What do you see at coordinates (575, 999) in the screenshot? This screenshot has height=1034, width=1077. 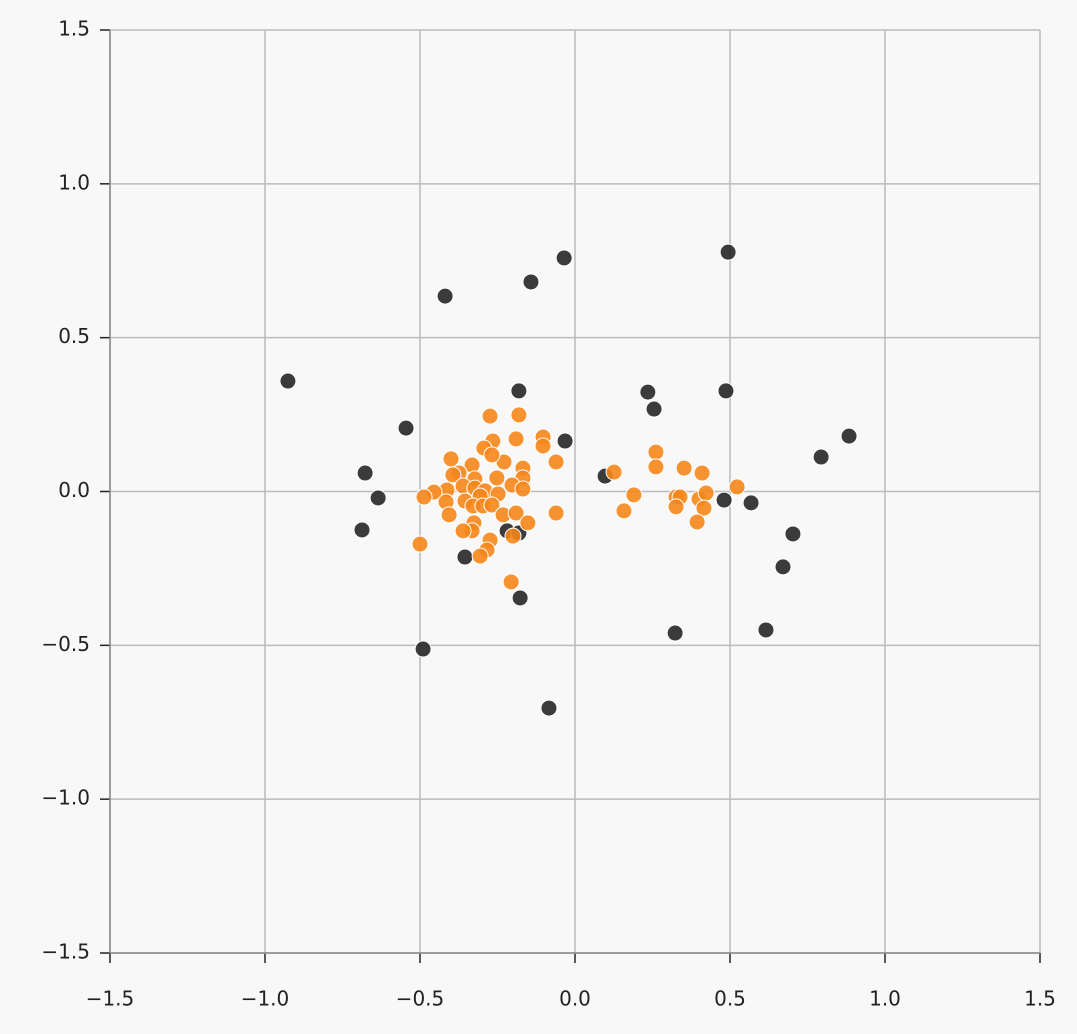 I see `x-tick-label: 0.0` at bounding box center [575, 999].